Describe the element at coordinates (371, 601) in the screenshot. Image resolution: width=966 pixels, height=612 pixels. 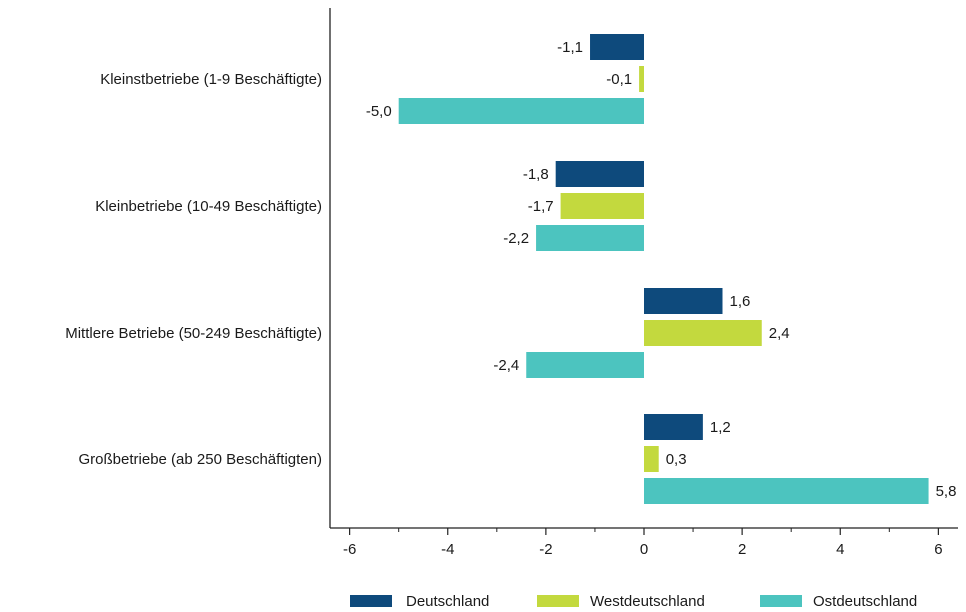
I see `legend-swatch-deutschland` at that location.